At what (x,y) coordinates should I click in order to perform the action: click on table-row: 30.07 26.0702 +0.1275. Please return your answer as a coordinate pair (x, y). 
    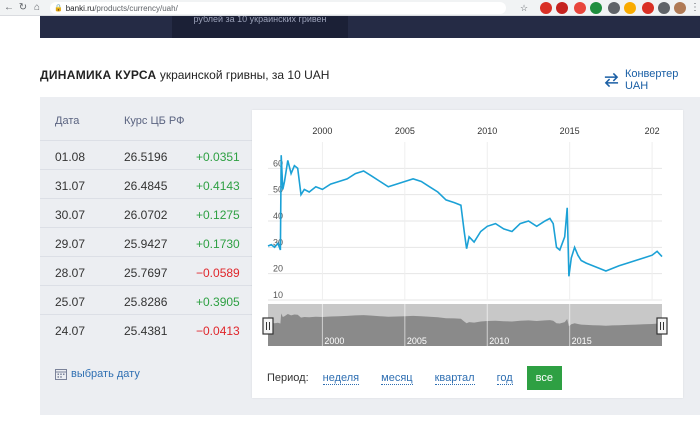
    Looking at the image, I should click on (146, 212).